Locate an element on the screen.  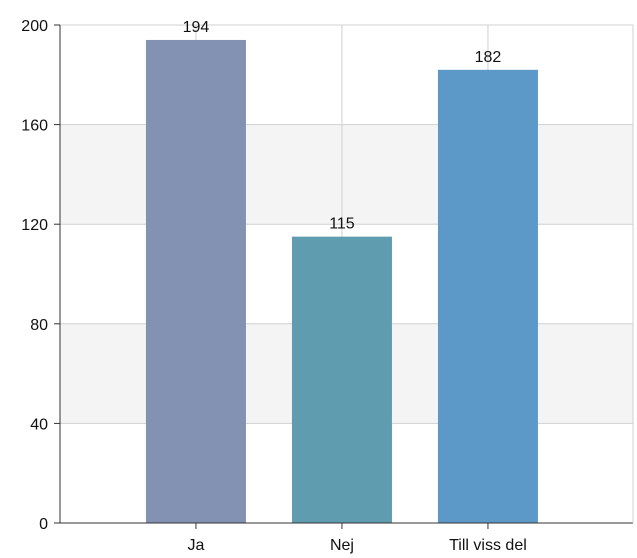
y-tick-label: 80 is located at coordinates (39, 325).